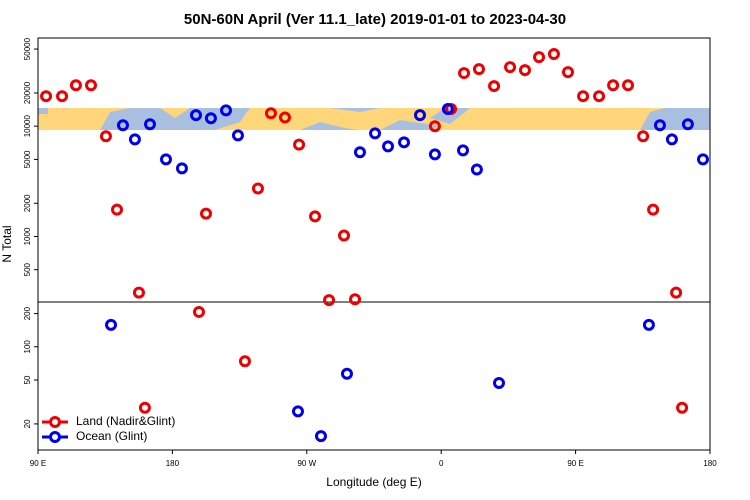 Image resolution: width=750 pixels, height=500 pixels. Describe the element at coordinates (27, 379) in the screenshot. I see `y-tick-label: 50` at that location.